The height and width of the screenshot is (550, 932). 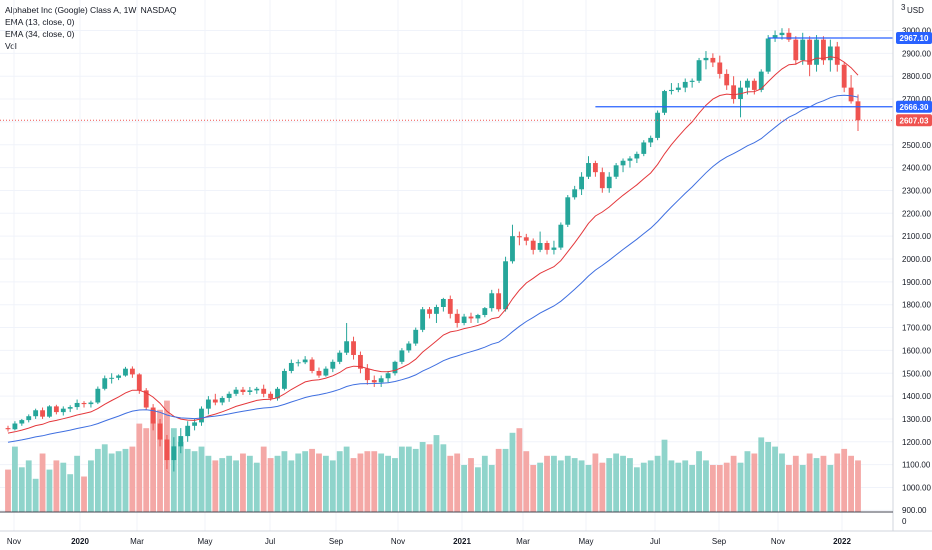 What do you see at coordinates (270, 541) in the screenshot?
I see `time-tick-label: Jul` at bounding box center [270, 541].